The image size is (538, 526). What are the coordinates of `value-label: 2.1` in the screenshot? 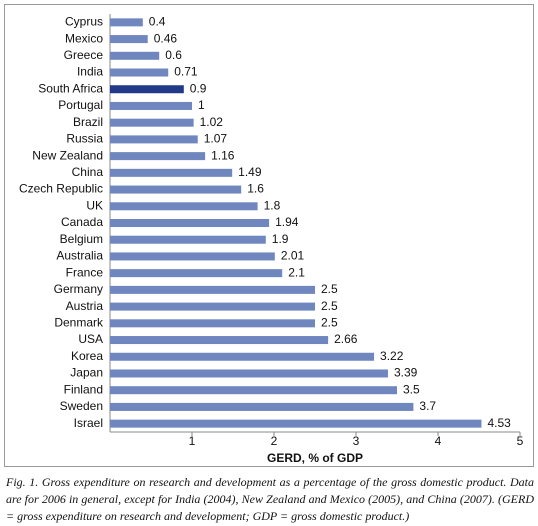 It's located at (296, 272).